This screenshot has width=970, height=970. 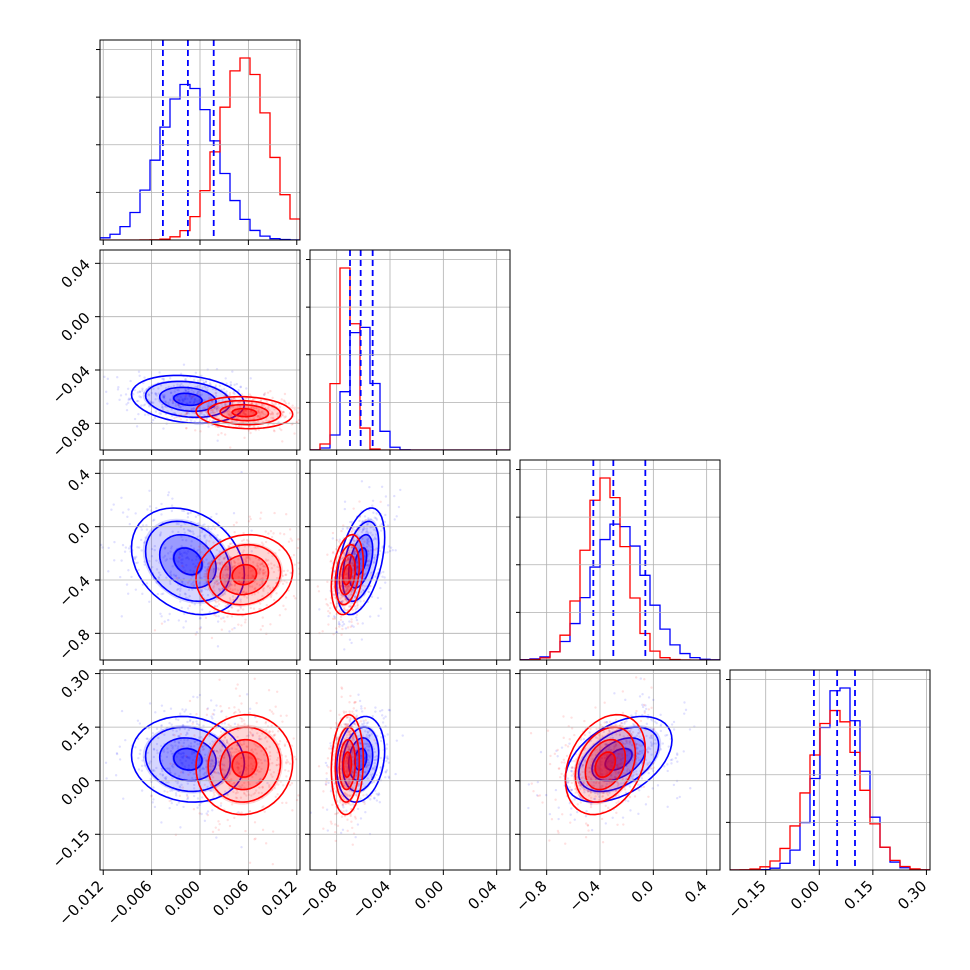 What do you see at coordinates (71, 437) in the screenshot?
I see `y-tick-label: −0.08` at bounding box center [71, 437].